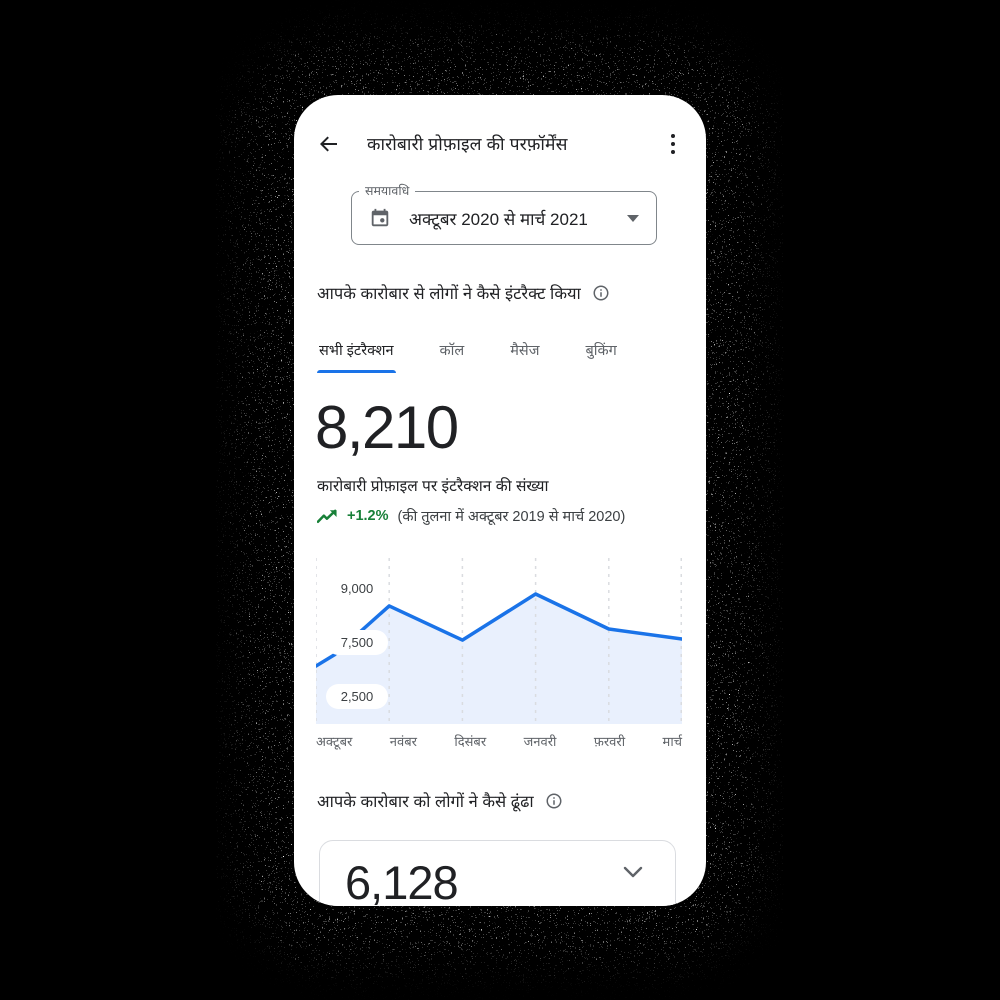 The width and height of the screenshot is (1000, 1000). I want to click on chevron-down-icon, so click(633, 872).